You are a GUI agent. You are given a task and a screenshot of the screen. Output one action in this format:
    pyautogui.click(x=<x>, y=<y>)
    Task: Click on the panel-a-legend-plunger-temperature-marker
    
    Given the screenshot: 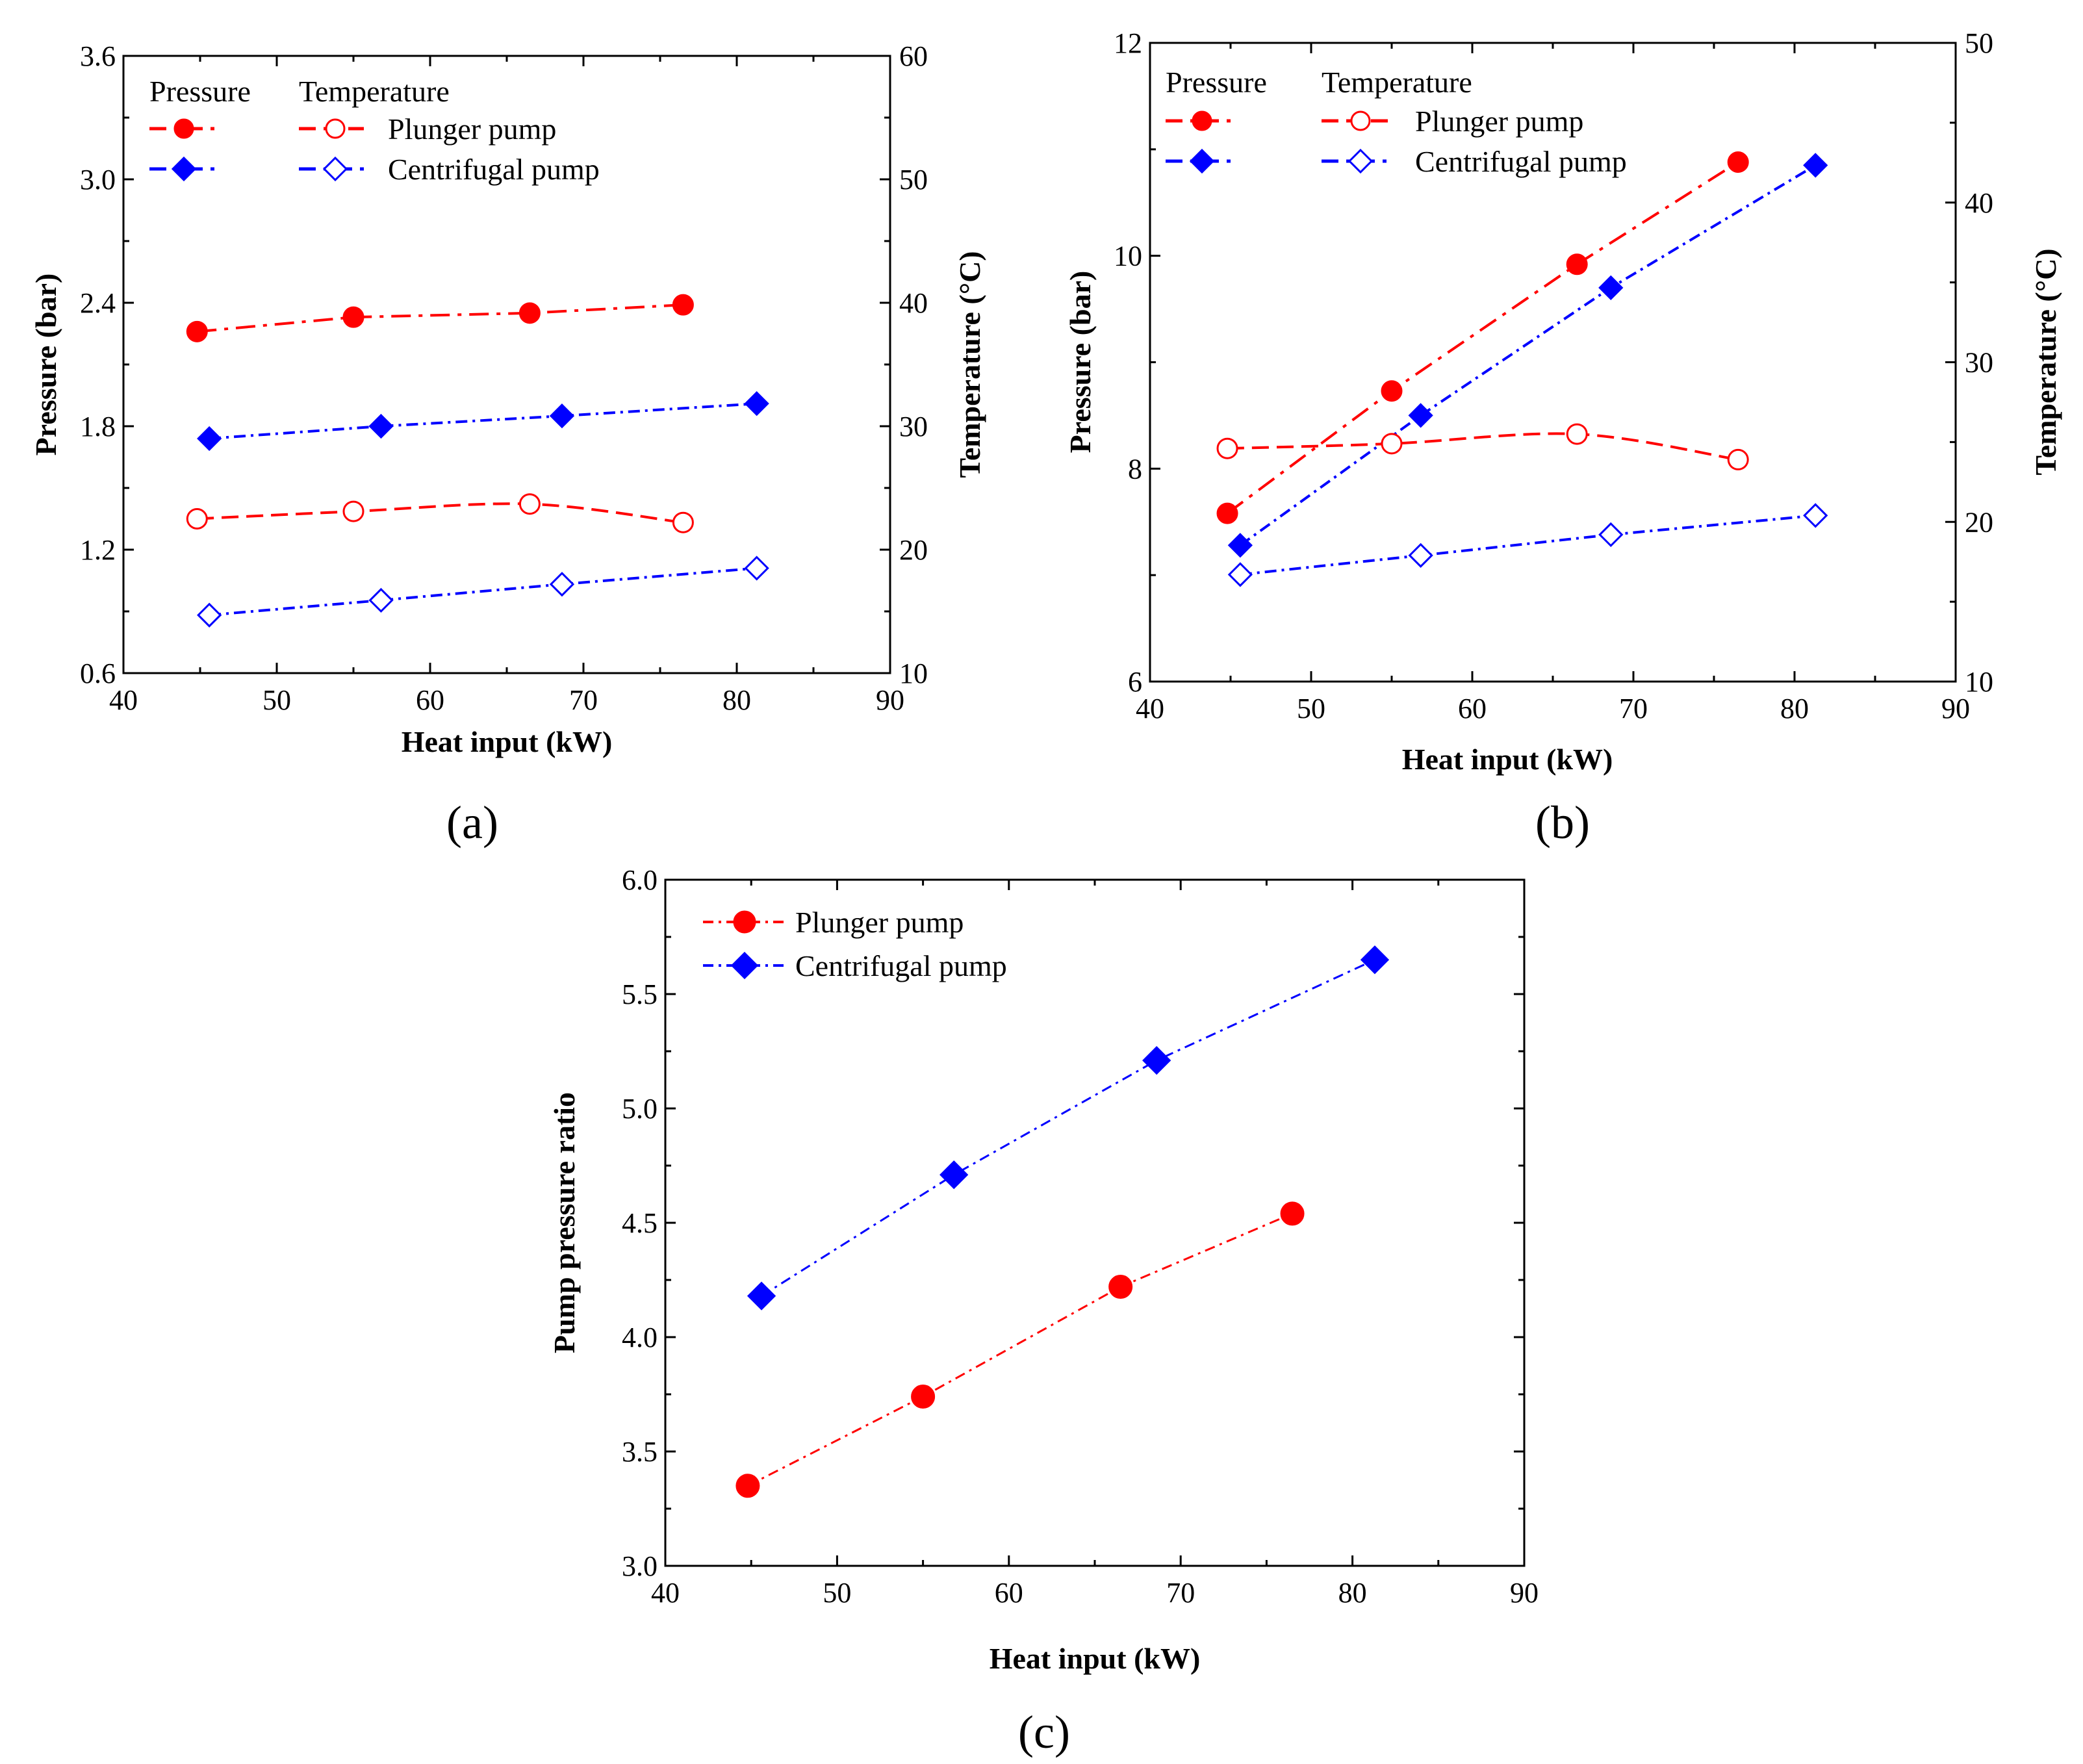 What is the action you would take?
    pyautogui.click(x=335, y=128)
    